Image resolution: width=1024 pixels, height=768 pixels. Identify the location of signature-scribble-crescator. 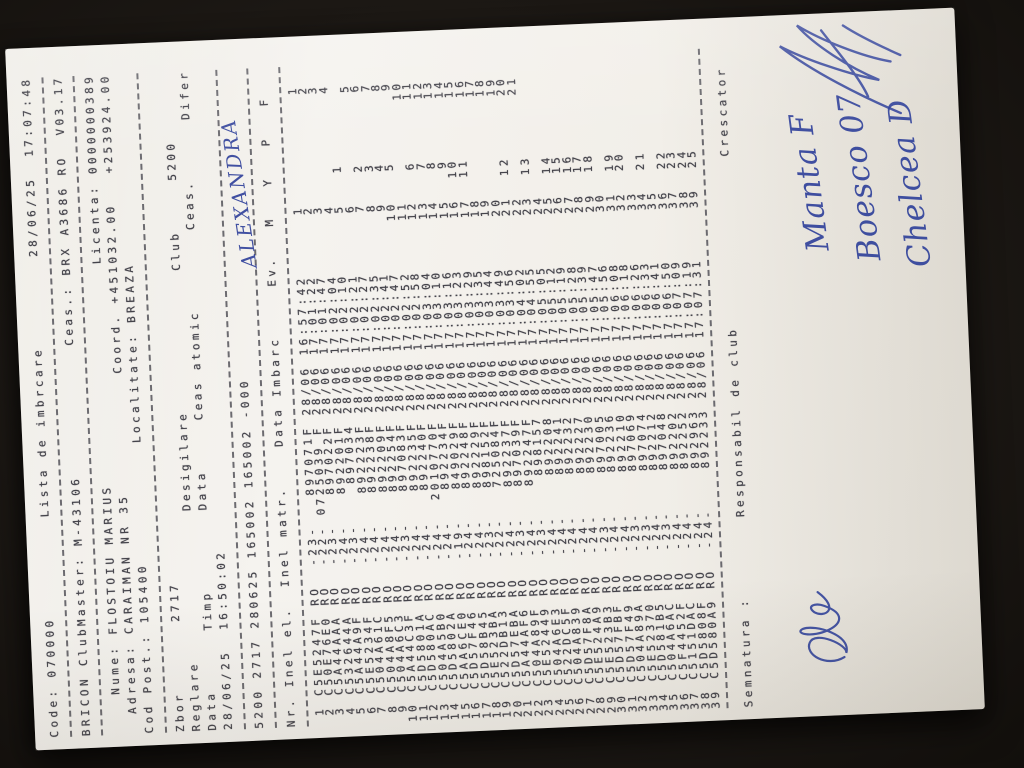
(840, 69).